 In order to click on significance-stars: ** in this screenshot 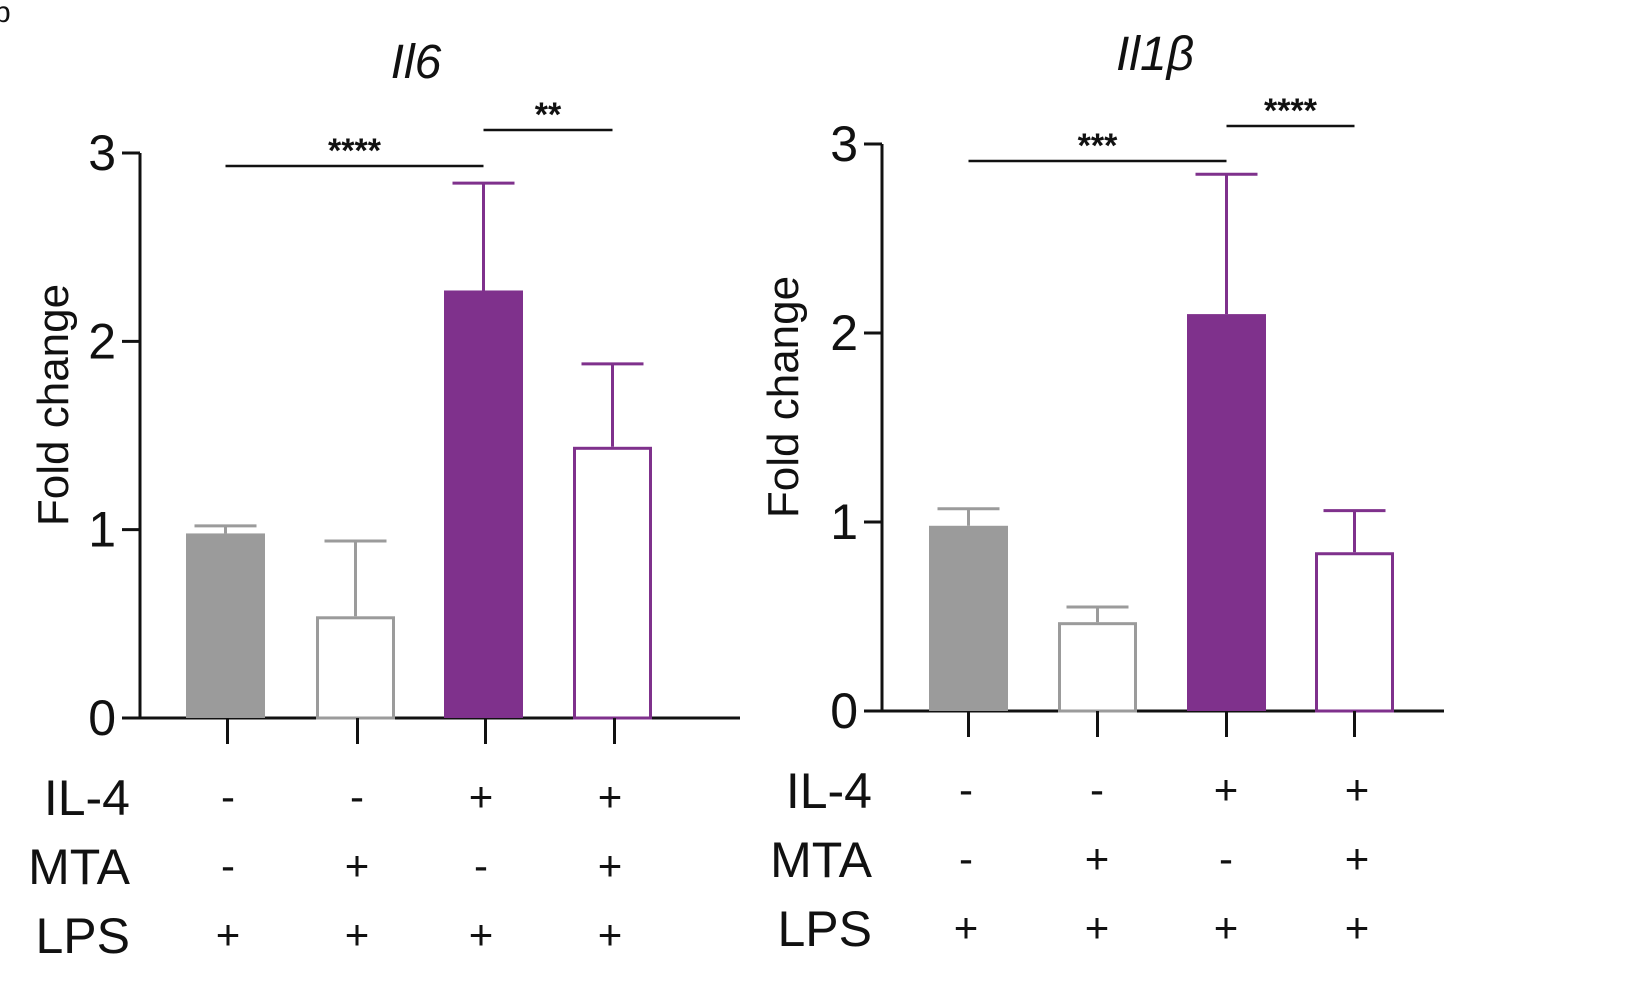, I will do `click(548, 115)`.